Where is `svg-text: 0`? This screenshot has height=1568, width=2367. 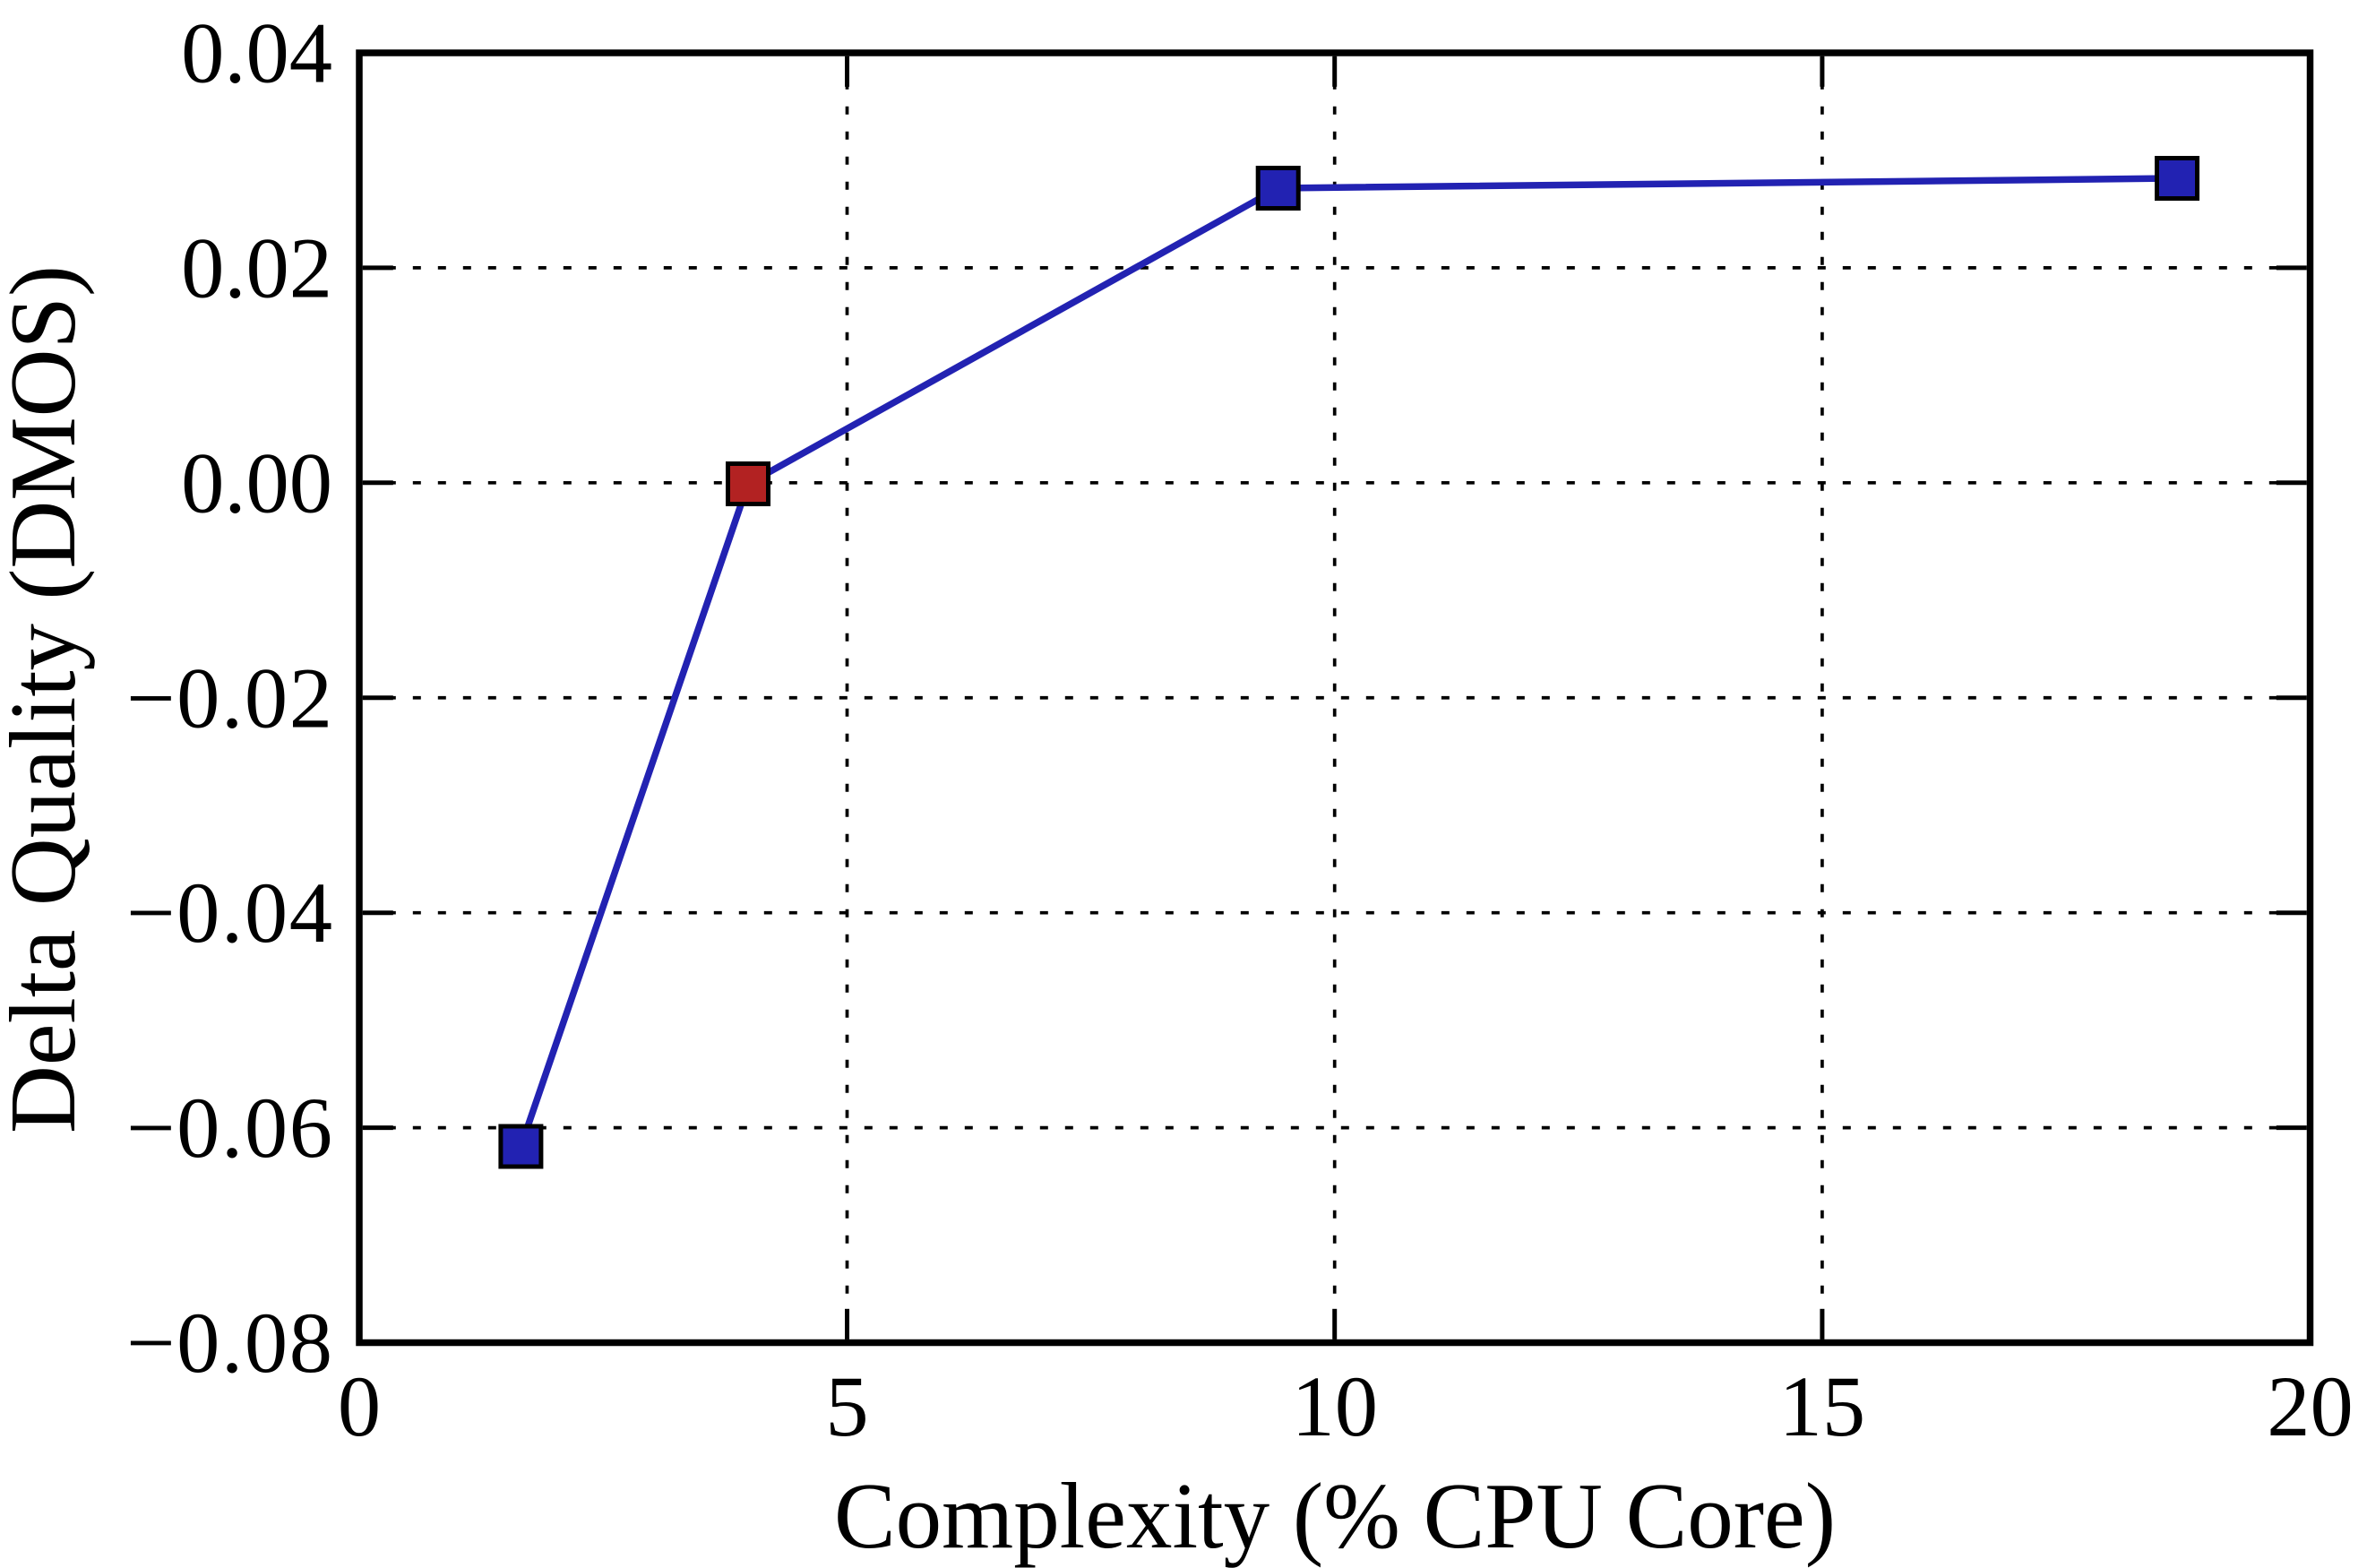 svg-text: 0 is located at coordinates (359, 1406).